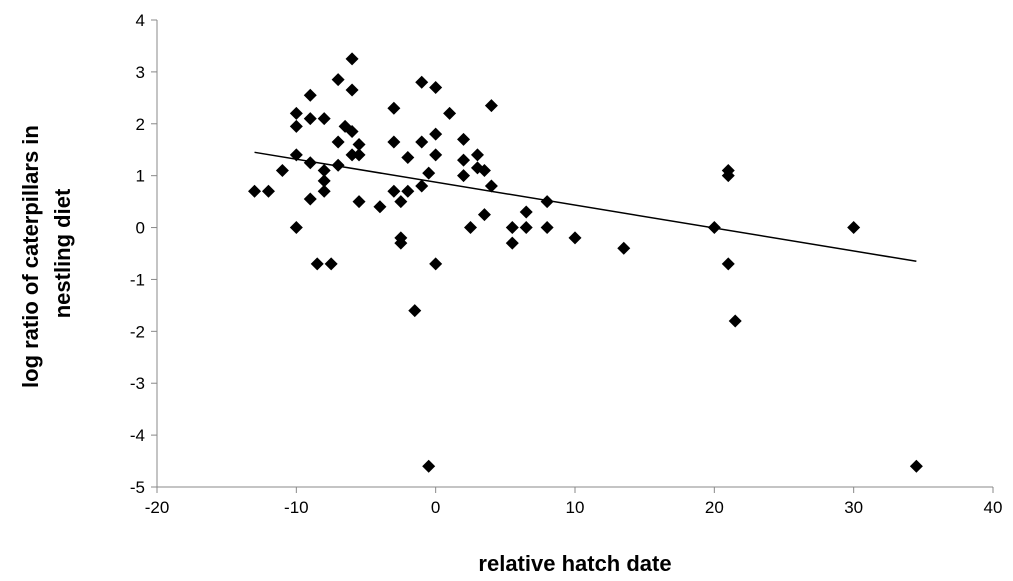 This screenshot has width=1013, height=581. I want to click on x-tick-label: 40, so click(993, 507).